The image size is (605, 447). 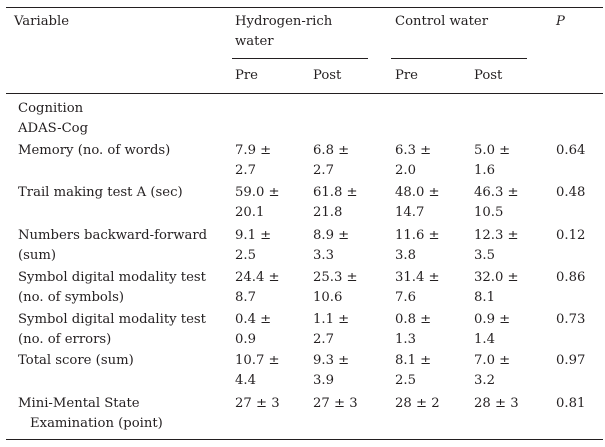 I want to click on h2-post-value: 3.3, so click(x=323, y=255).